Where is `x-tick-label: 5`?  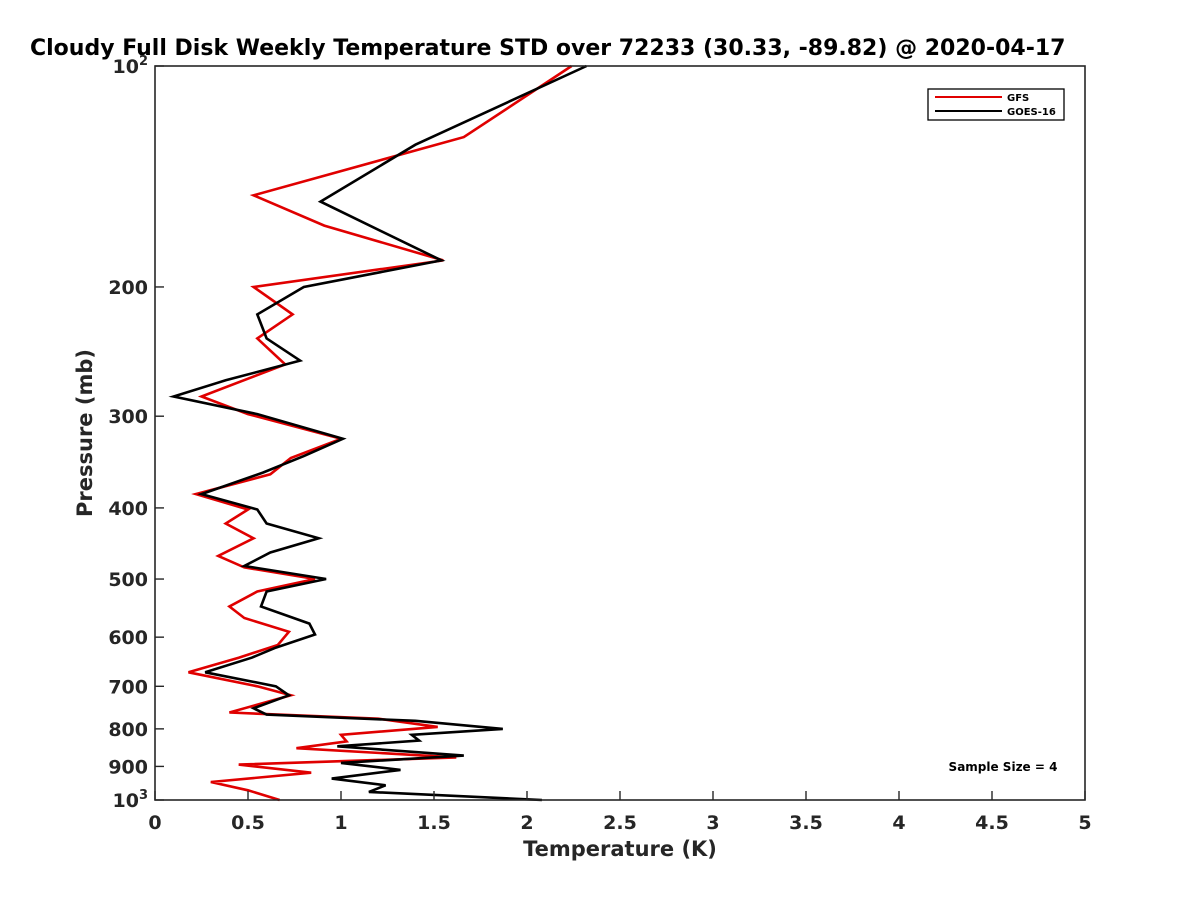 x-tick-label: 5 is located at coordinates (1084, 823).